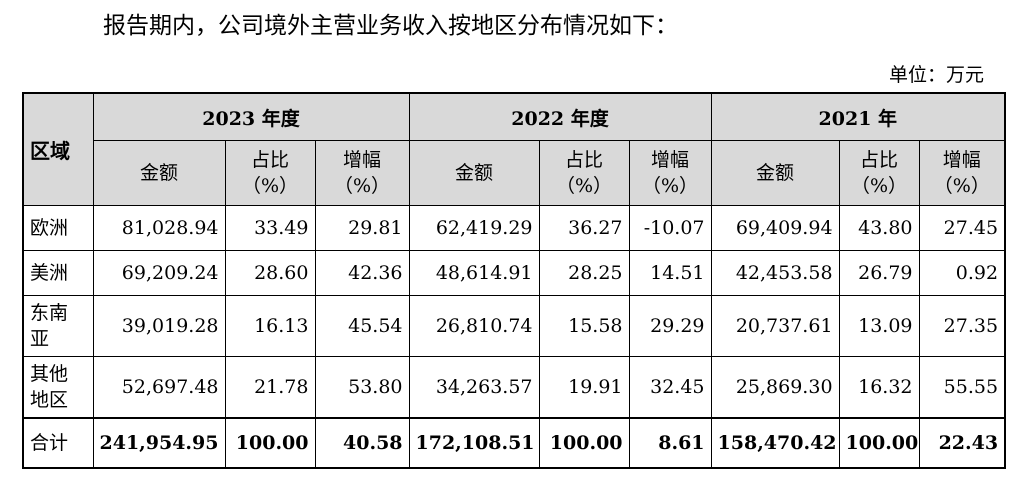 The width and height of the screenshot is (1024, 482). Describe the element at coordinates (390, 26) in the screenshot. I see `intro-paragraph: 报告期内，公司境外主营业务收入按地区分布情况如下：` at that location.